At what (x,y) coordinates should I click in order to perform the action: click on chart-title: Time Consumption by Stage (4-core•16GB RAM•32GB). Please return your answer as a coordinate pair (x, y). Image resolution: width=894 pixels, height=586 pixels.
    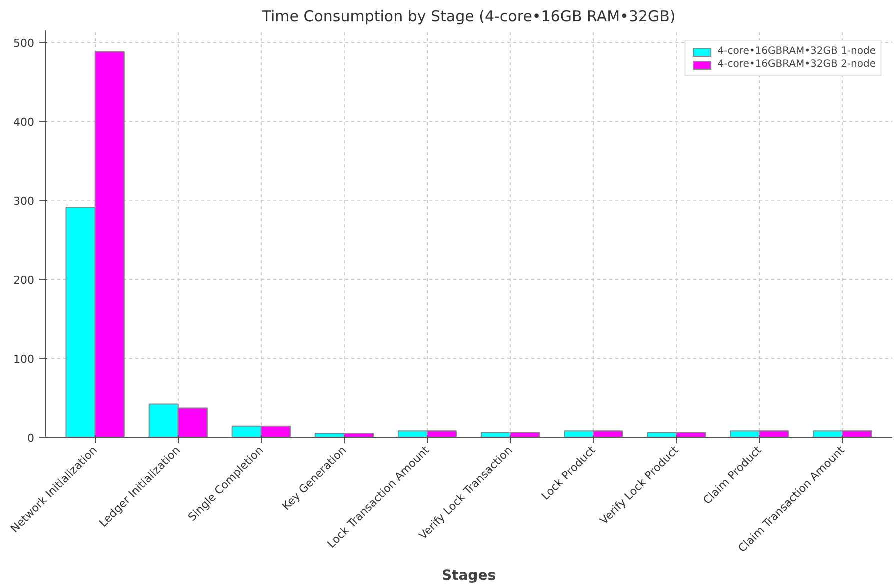
    Looking at the image, I should click on (468, 17).